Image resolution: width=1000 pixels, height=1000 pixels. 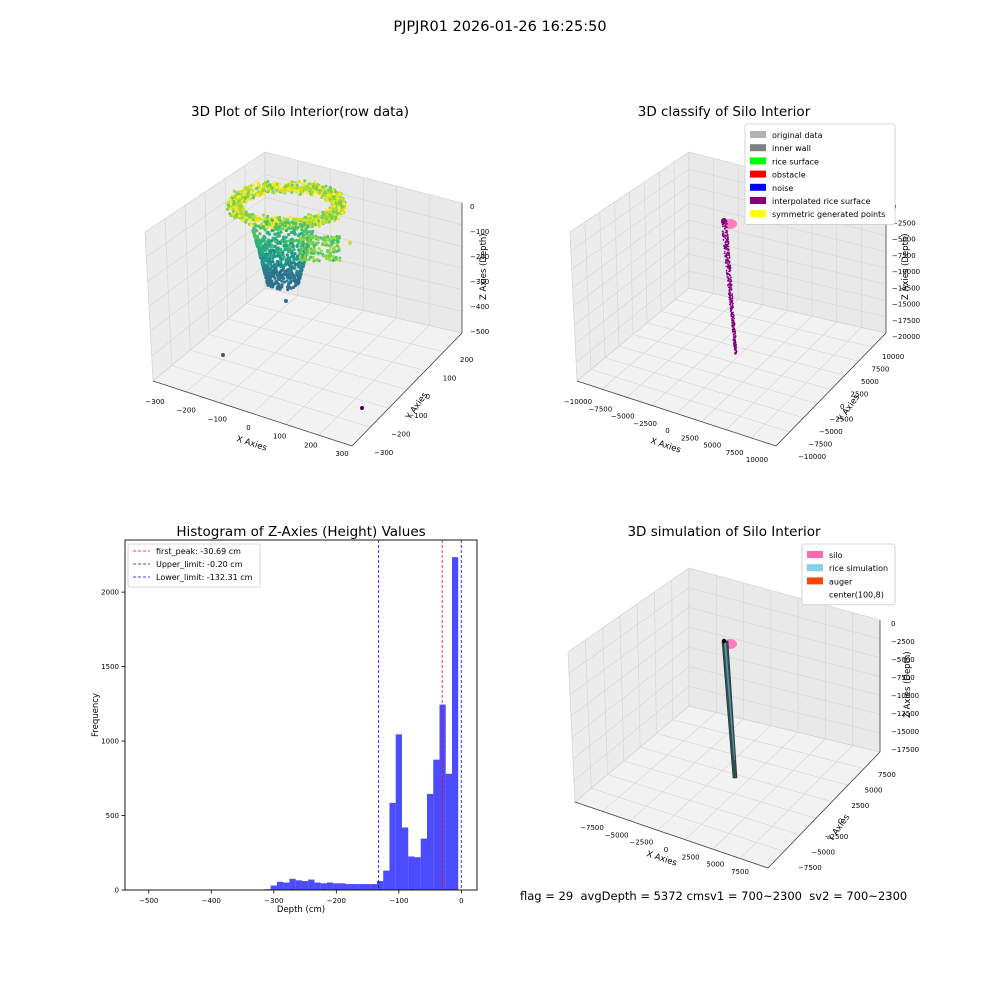 I want to click on chart3-y-ticks: 0 500 1000 1500 2000, so click(x=113, y=742).